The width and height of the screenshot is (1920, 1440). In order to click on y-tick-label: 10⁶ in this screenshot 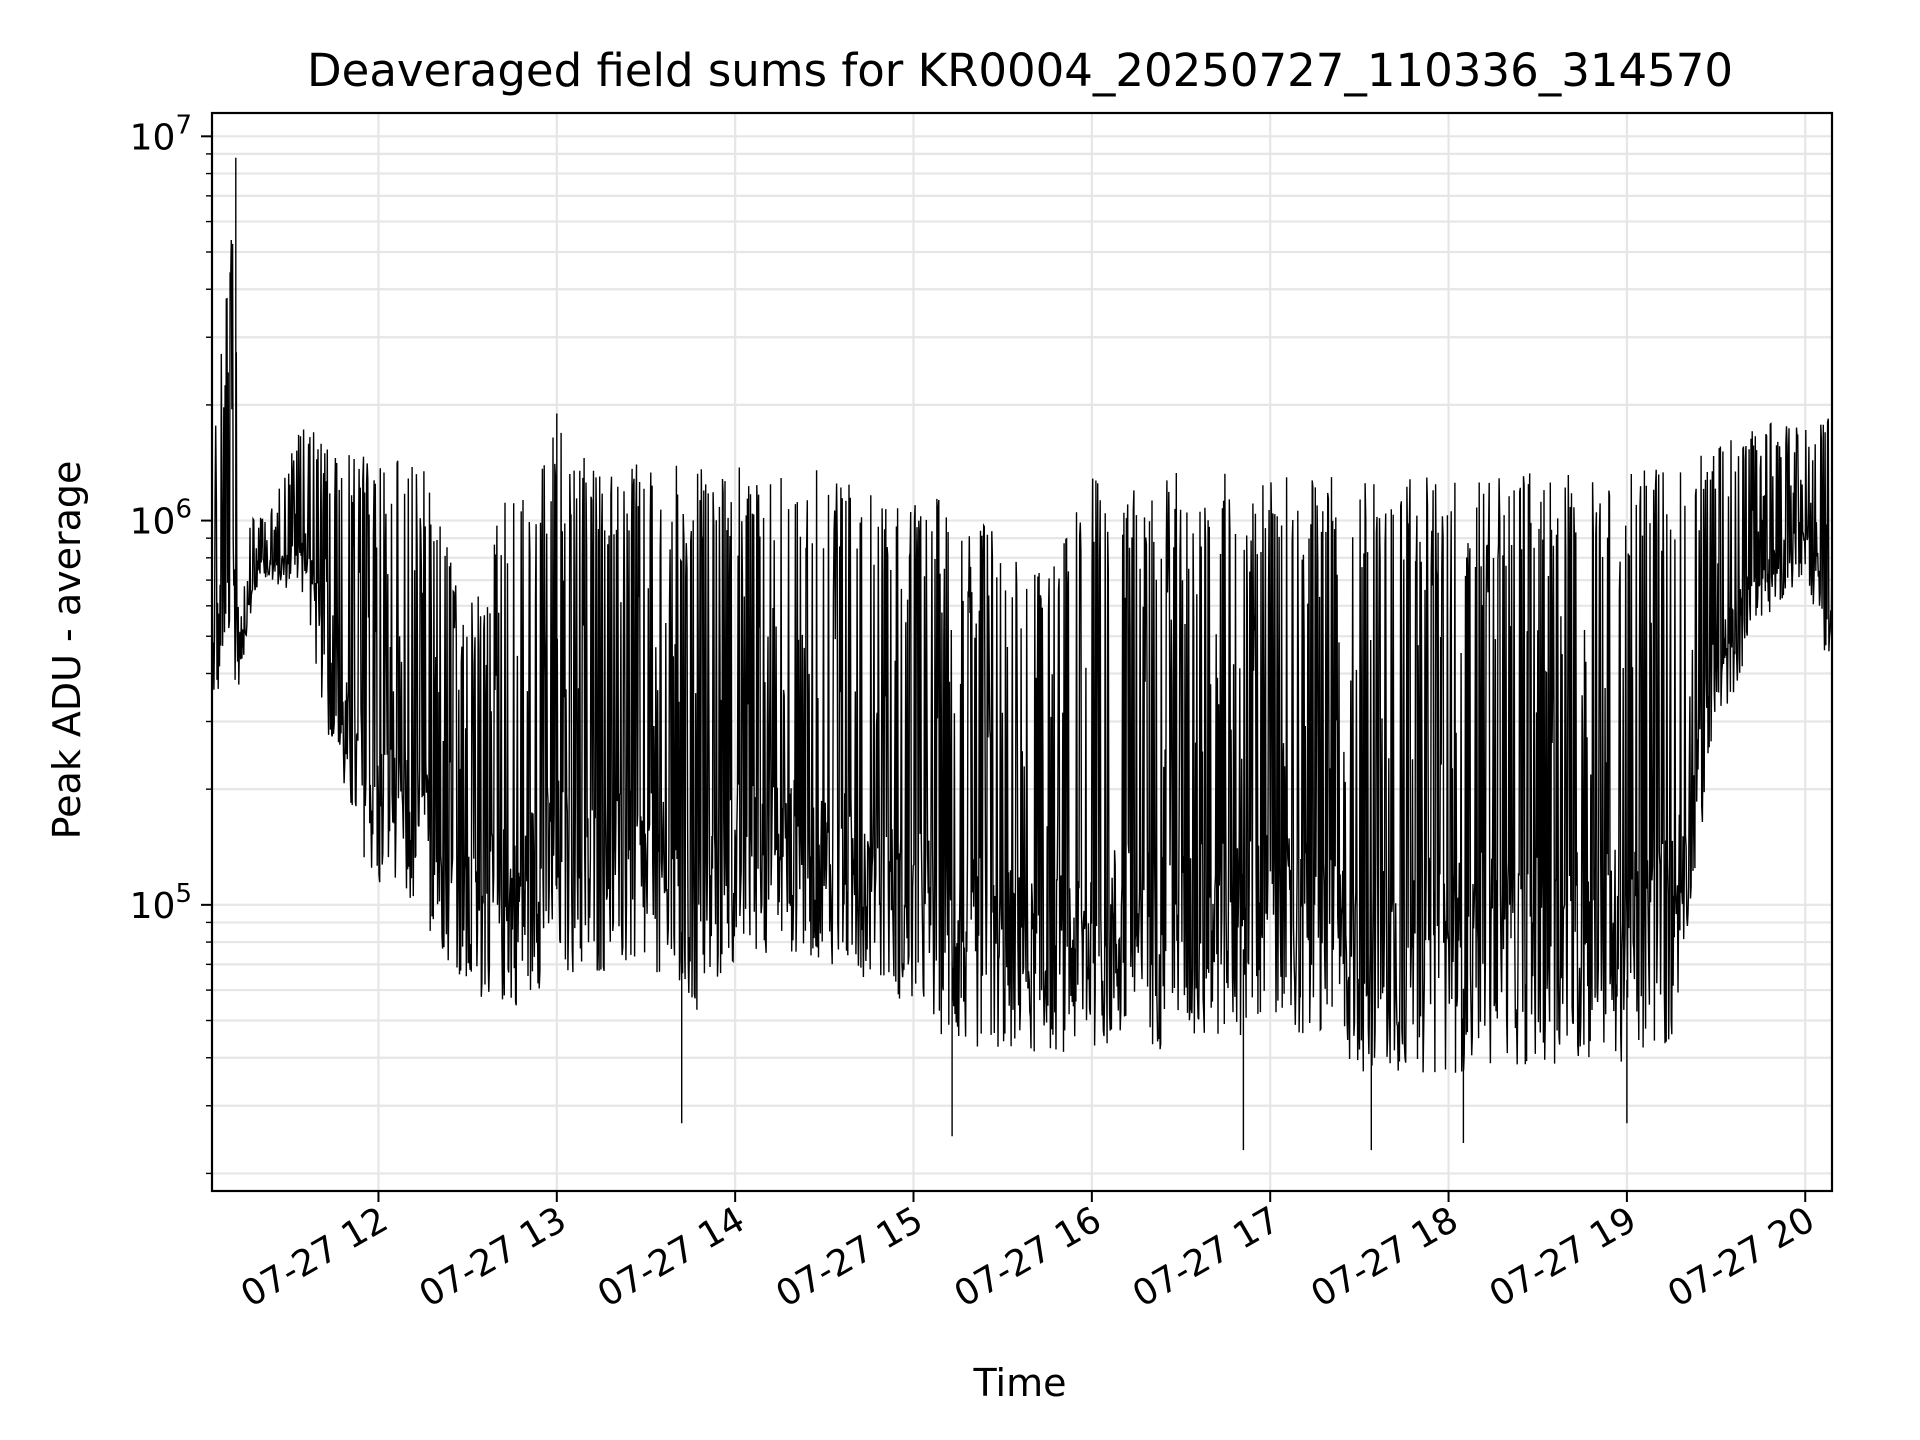, I will do `click(161, 519)`.